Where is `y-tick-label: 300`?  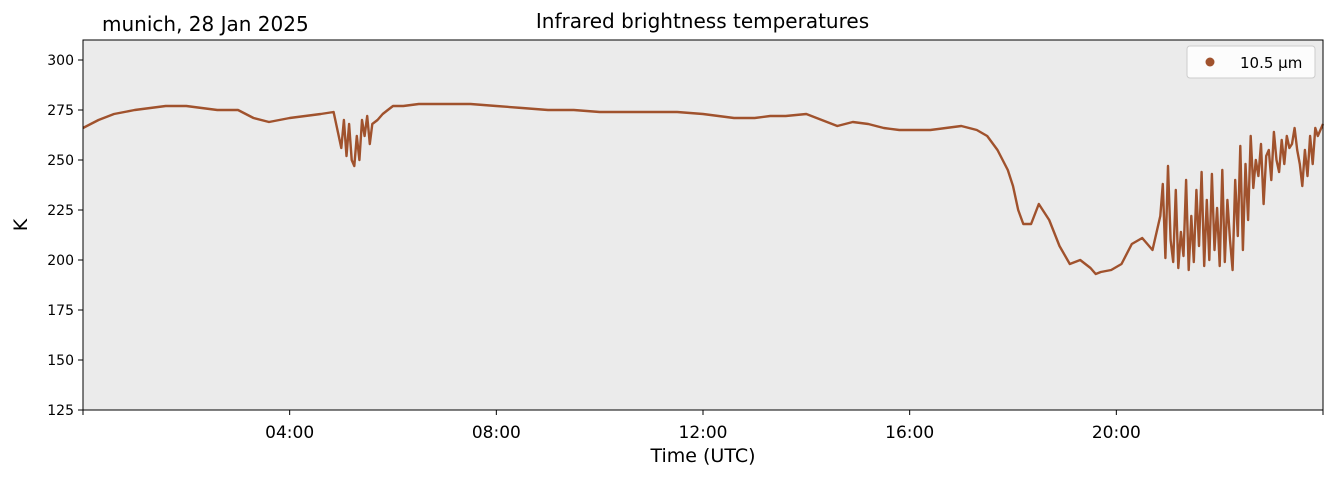 y-tick-label: 300 is located at coordinates (60, 61).